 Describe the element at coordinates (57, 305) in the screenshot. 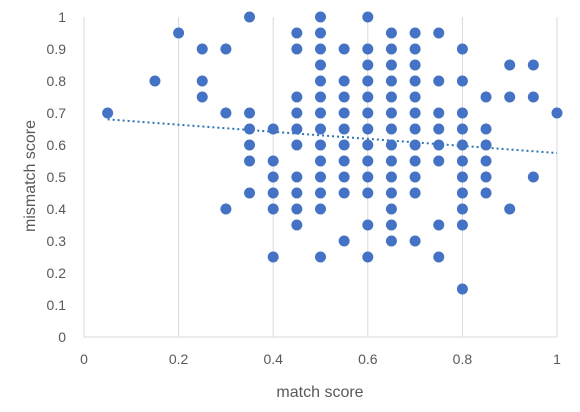

I see `y-tick-label: 0.1` at that location.